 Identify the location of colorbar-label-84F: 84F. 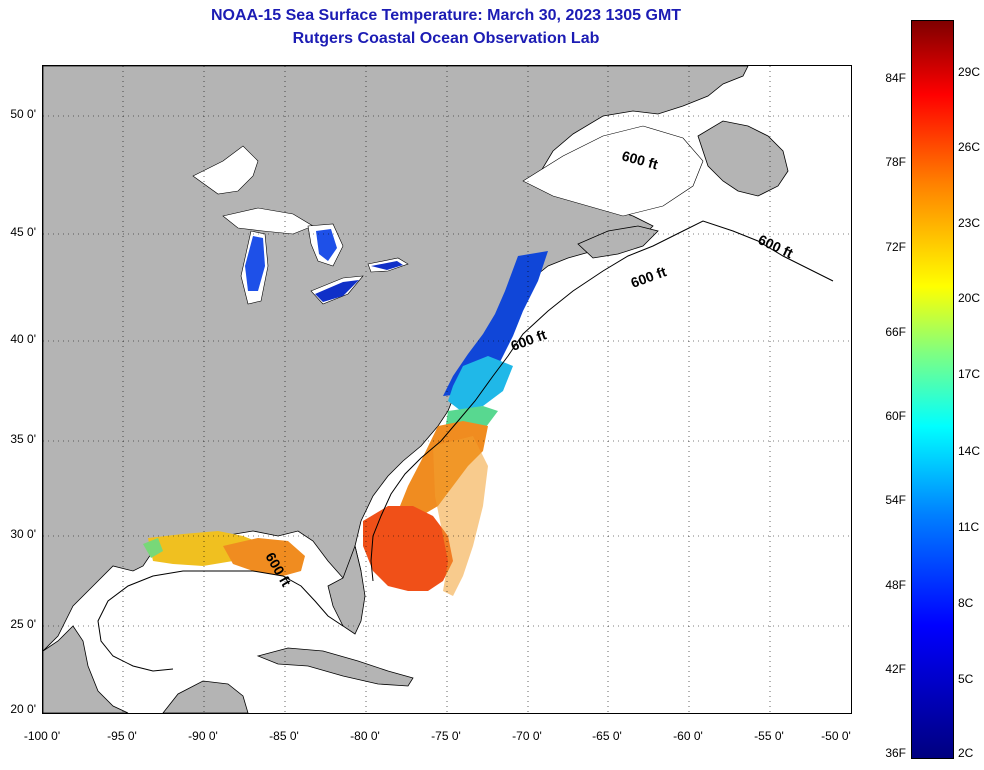
(895, 78).